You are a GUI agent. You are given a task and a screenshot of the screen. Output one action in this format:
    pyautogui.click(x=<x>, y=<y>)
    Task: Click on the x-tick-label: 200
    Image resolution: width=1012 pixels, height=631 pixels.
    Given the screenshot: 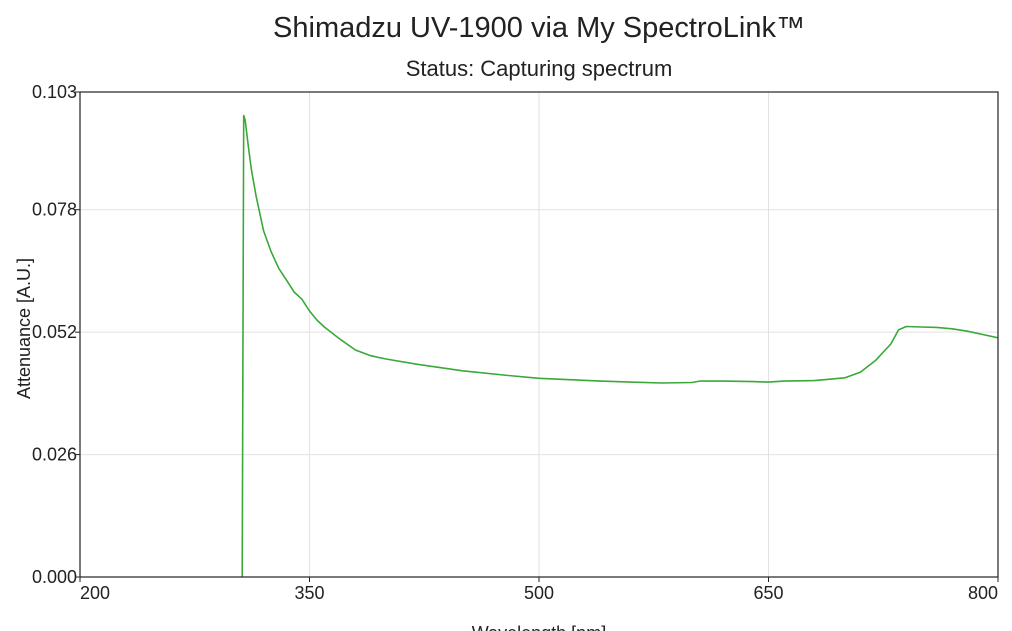 What is the action you would take?
    pyautogui.click(x=95, y=593)
    